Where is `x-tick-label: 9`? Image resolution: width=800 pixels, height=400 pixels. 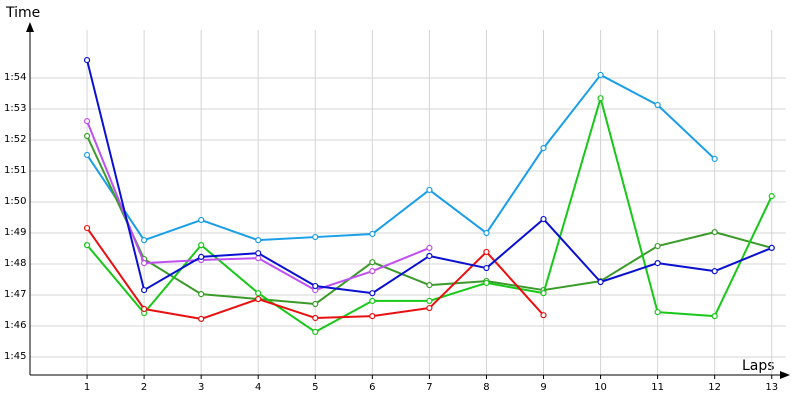
x-tick-label: 9 is located at coordinates (543, 387).